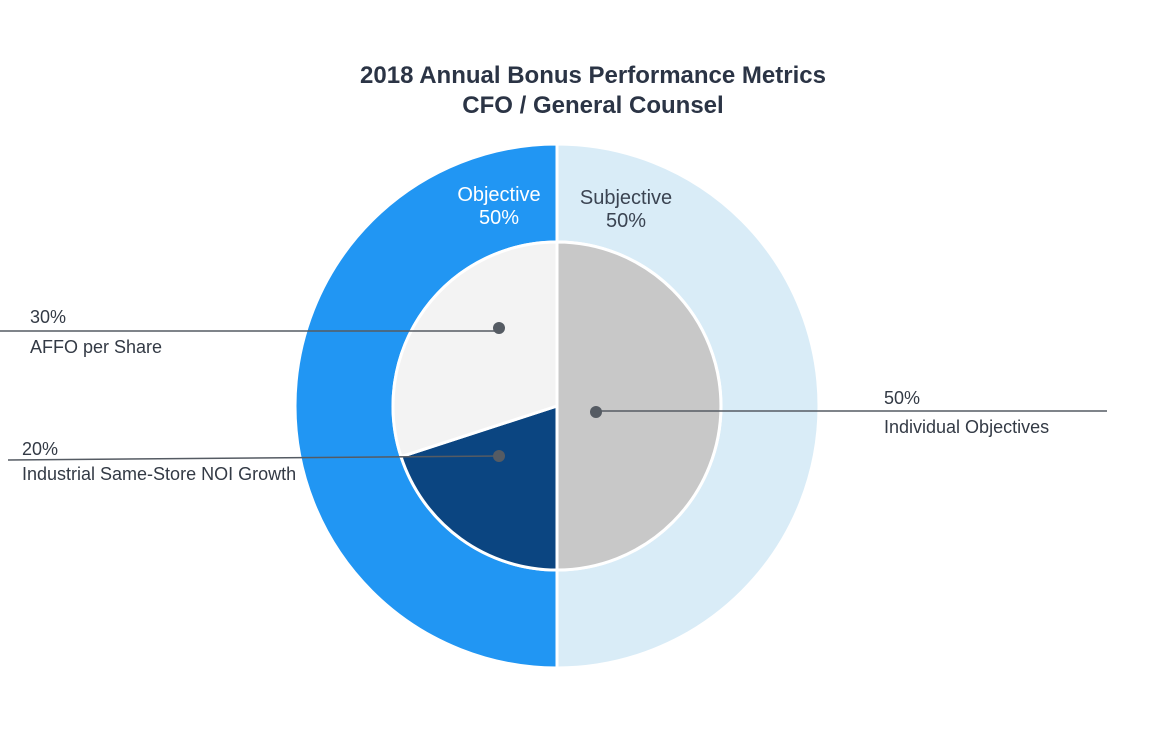 The height and width of the screenshot is (733, 1175). What do you see at coordinates (96, 347) in the screenshot?
I see `callout-name-affo: AFFO per Share` at bounding box center [96, 347].